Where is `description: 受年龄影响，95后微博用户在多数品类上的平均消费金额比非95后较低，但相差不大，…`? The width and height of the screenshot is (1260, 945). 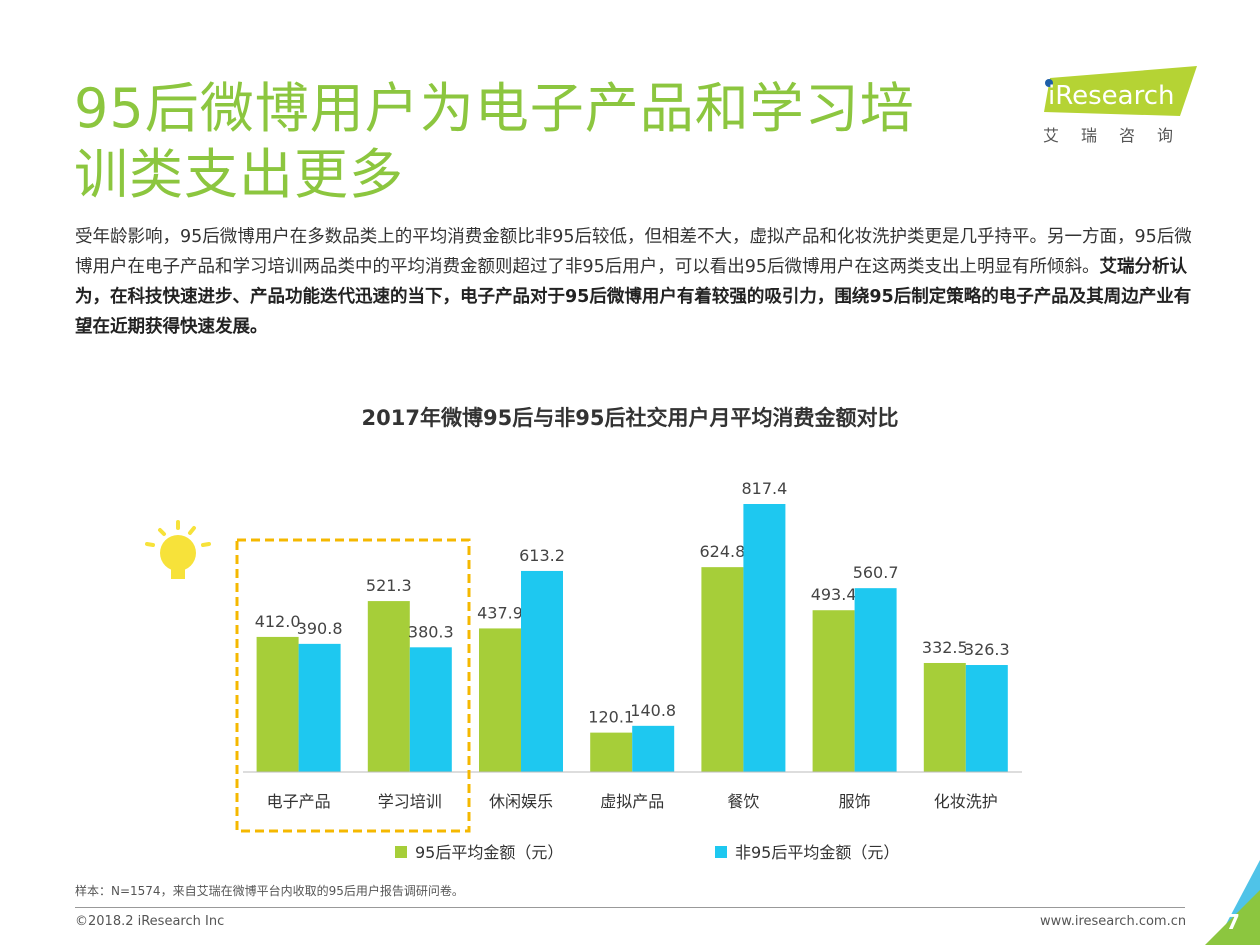 description: 受年龄影响，95后微博用户在多数品类上的平均消费金额比非95后较低，但相差不大，… is located at coordinates (637, 282).